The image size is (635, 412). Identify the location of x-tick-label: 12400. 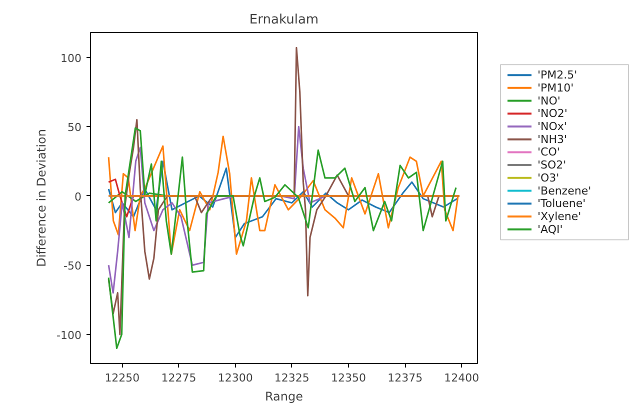
(462, 378).